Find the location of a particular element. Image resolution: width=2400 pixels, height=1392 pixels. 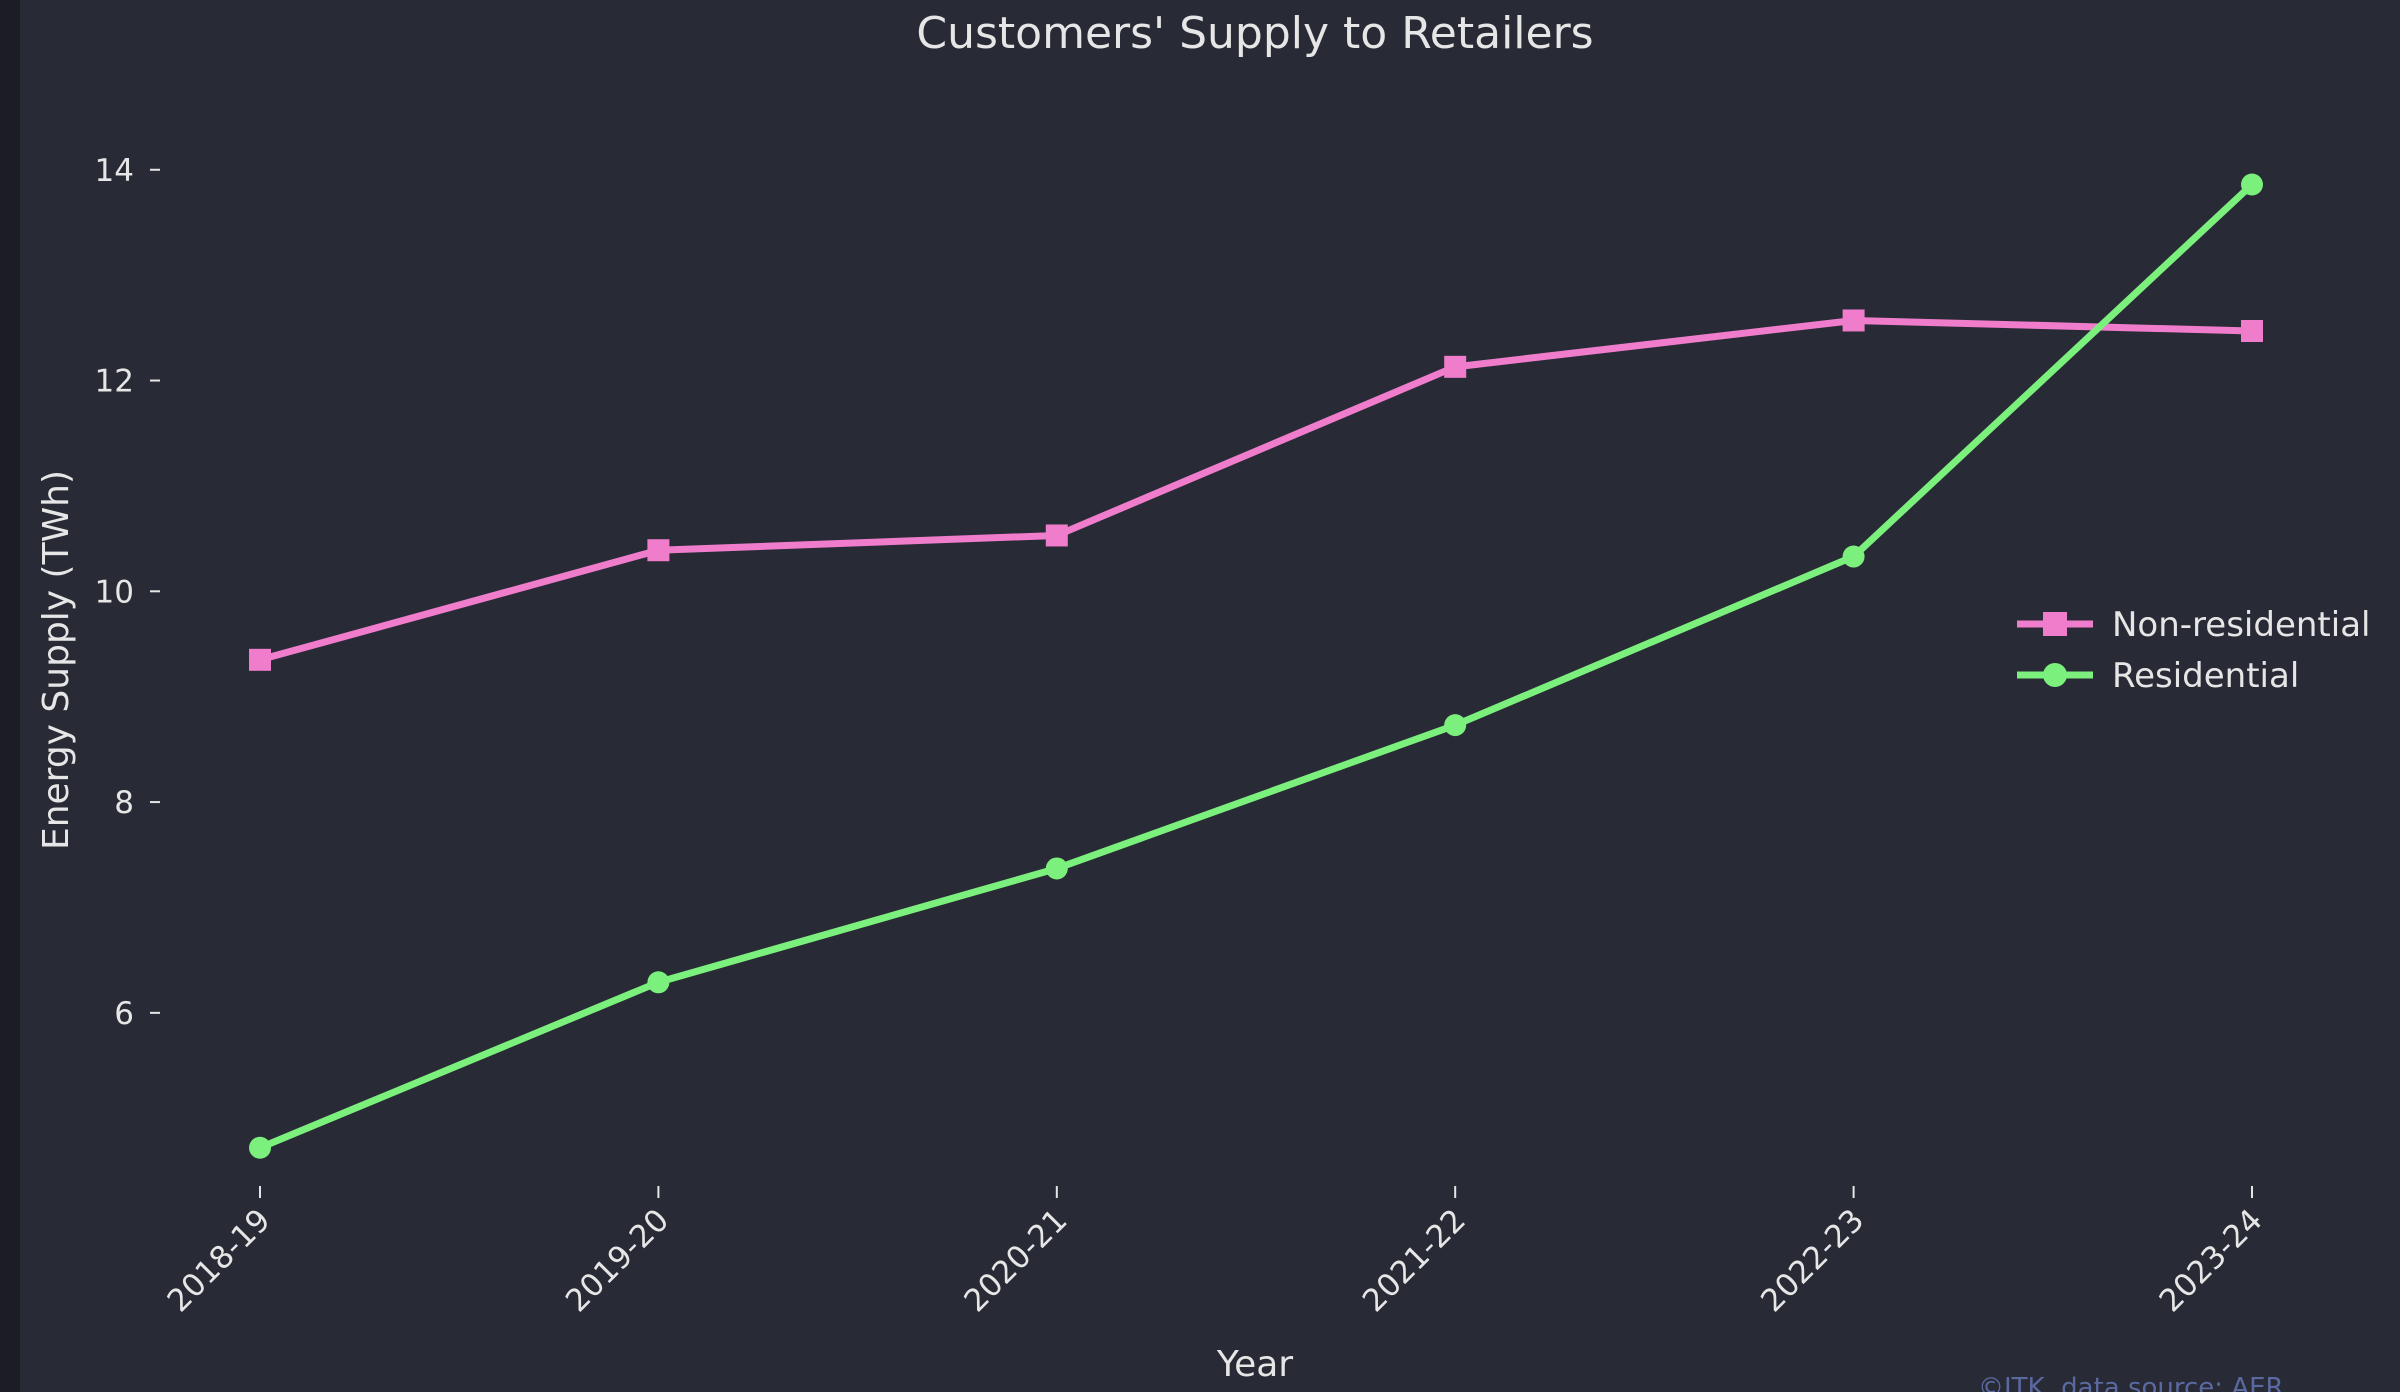

legend-label-residential: Residential is located at coordinates (2205, 676).